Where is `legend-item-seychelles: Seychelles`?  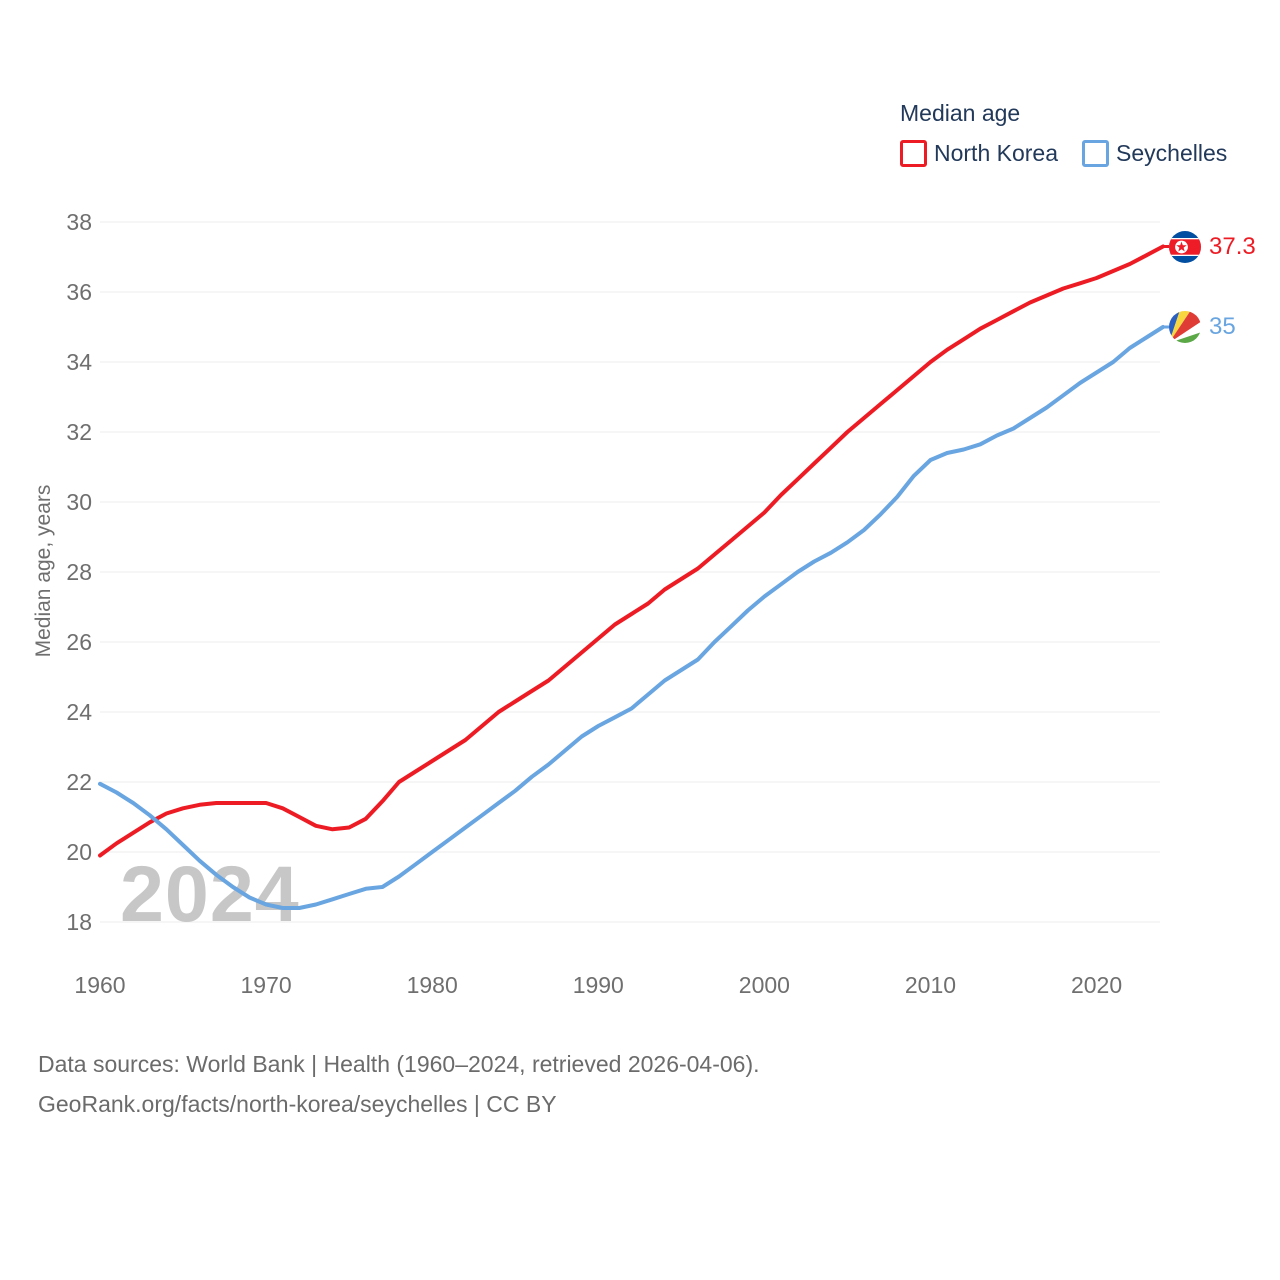
legend-item-seychelles: Seychelles is located at coordinates (1154, 153).